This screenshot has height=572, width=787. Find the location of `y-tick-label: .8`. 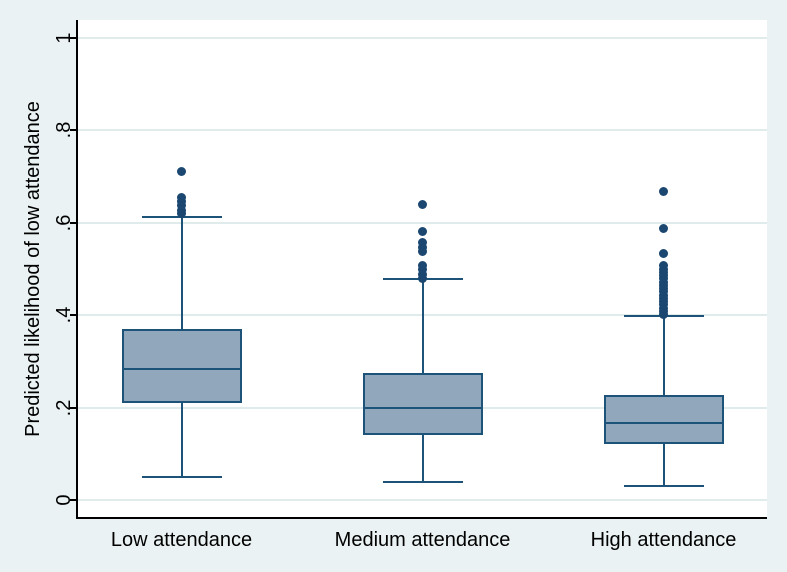

y-tick-label: .8 is located at coordinates (64, 130).